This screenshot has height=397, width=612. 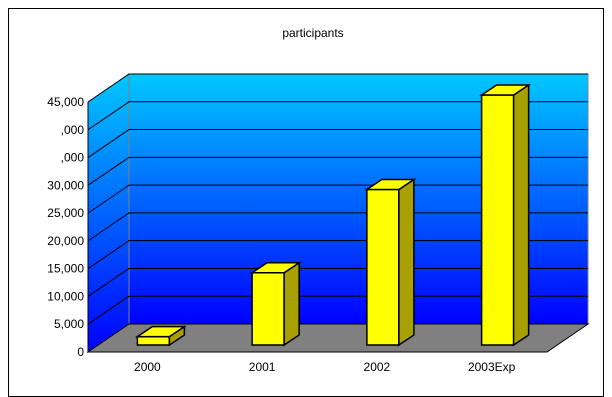 What do you see at coordinates (69, 324) in the screenshot?
I see `y-tick-label: 5,000` at bounding box center [69, 324].